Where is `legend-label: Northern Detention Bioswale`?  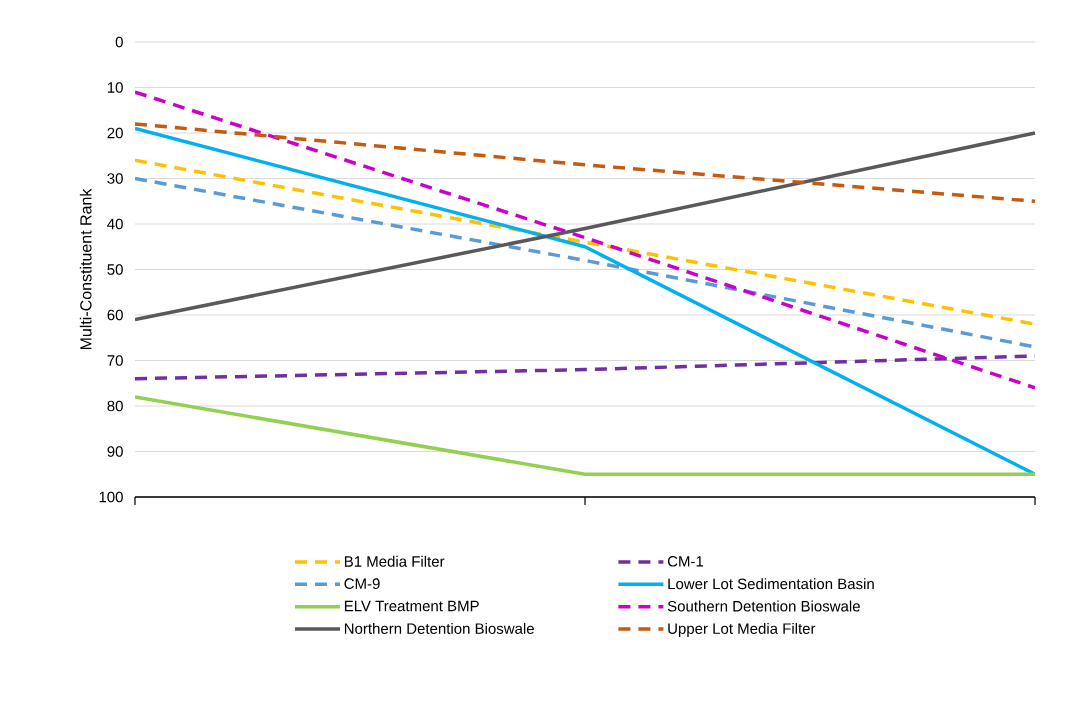 legend-label: Northern Detention Bioswale is located at coordinates (439, 628).